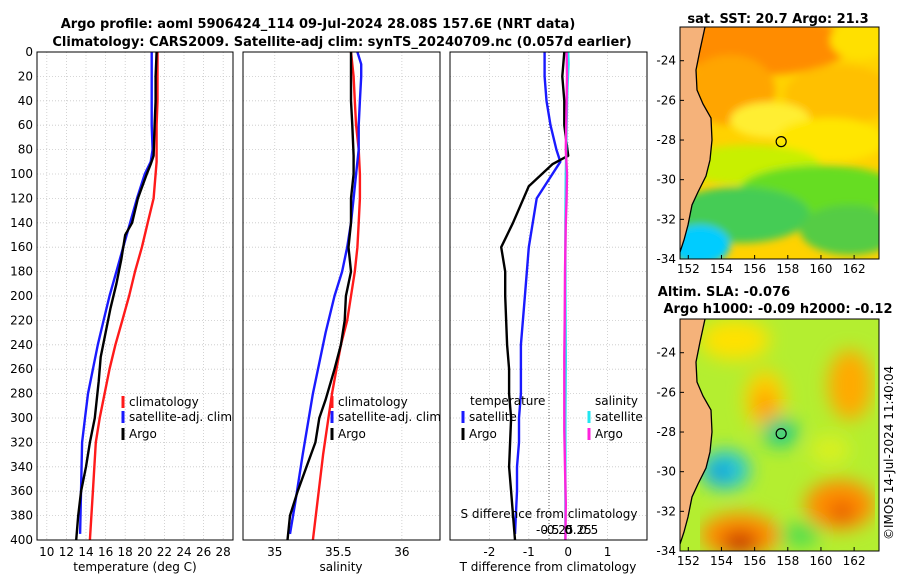 The height and width of the screenshot is (580, 900). I want to click on sst-land, so click(696, 139).